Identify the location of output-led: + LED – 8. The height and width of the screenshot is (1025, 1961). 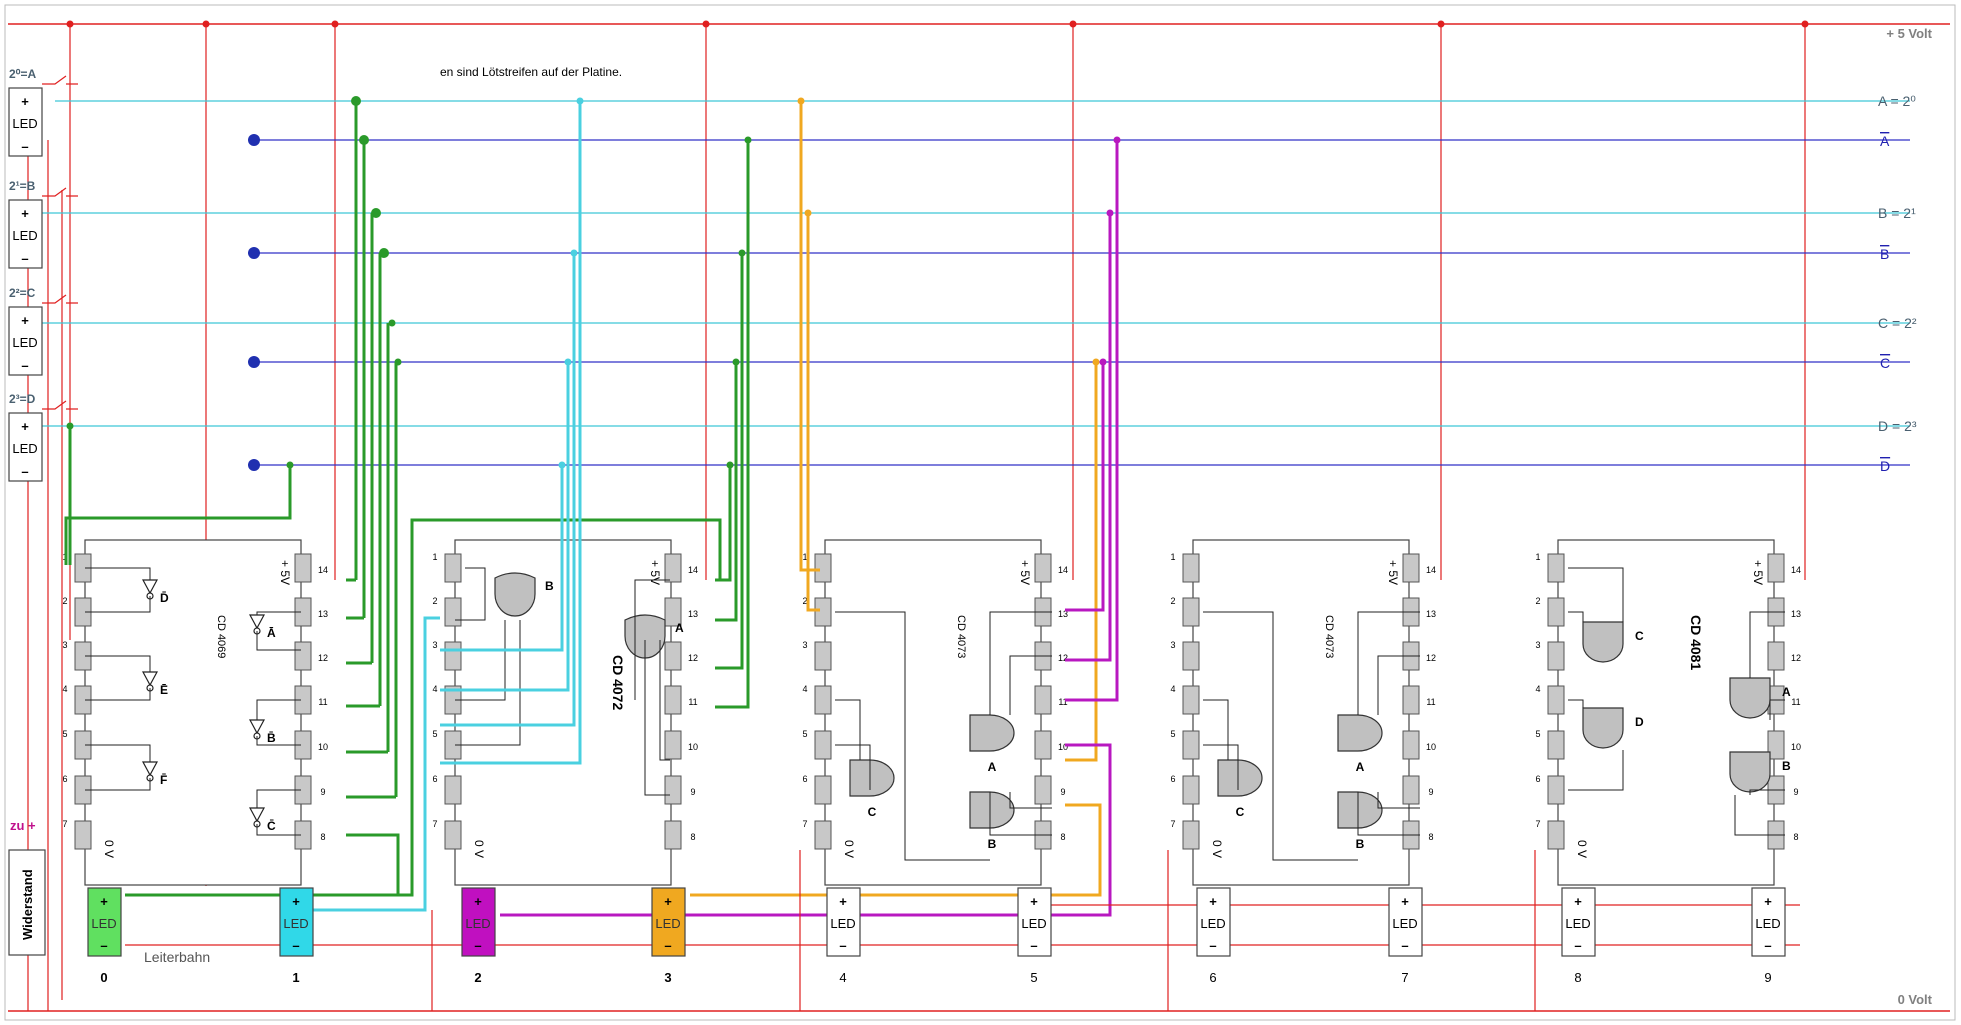
(1578, 936).